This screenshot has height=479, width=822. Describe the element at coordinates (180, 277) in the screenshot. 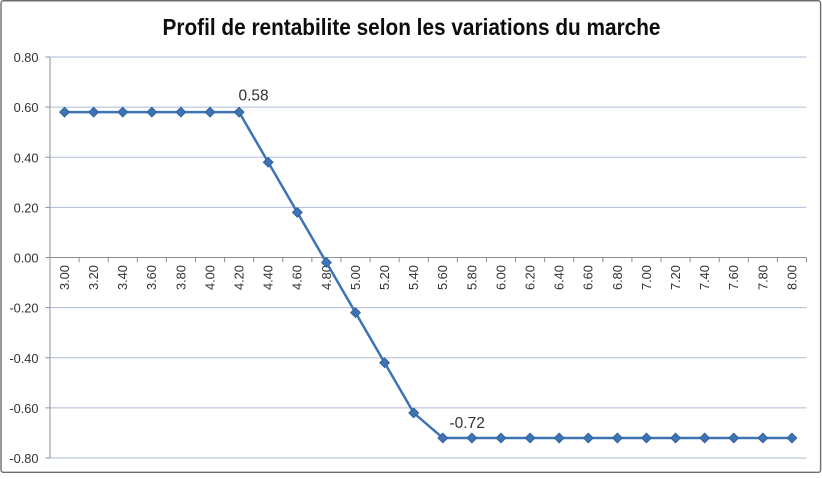

I see `svg-text: 3.80` at that location.